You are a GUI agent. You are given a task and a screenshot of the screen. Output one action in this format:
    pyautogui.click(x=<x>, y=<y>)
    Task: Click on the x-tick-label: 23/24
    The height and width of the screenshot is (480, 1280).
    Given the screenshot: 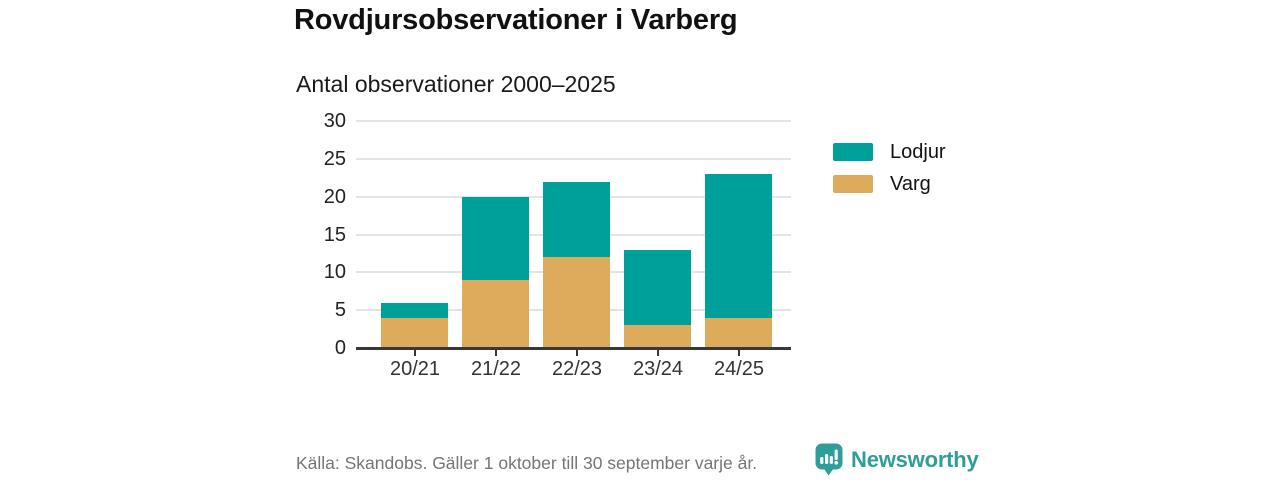 What is the action you would take?
    pyautogui.click(x=658, y=369)
    